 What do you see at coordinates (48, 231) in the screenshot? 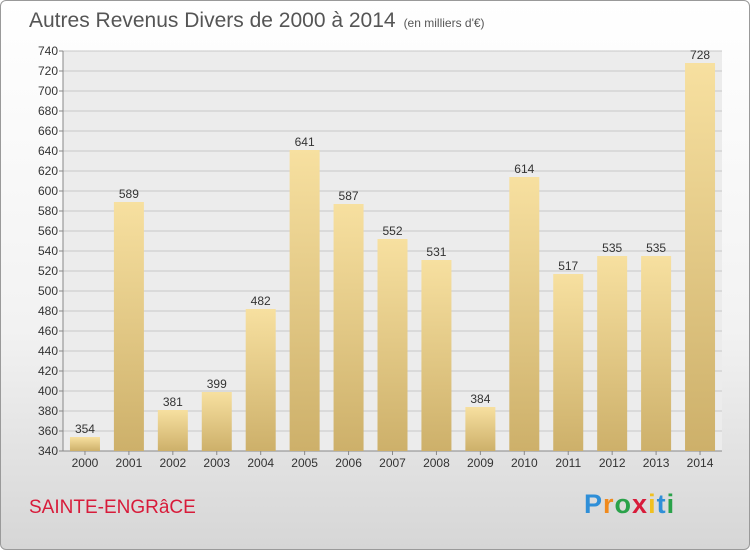
I see `y-tick-label: 560` at bounding box center [48, 231].